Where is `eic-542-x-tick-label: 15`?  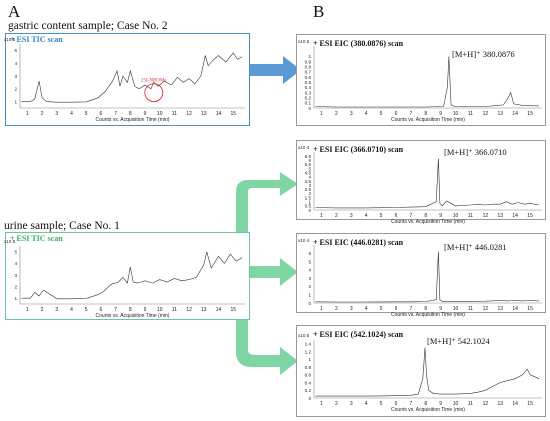
eic-542-x-tick-label: 15 is located at coordinates (530, 404).